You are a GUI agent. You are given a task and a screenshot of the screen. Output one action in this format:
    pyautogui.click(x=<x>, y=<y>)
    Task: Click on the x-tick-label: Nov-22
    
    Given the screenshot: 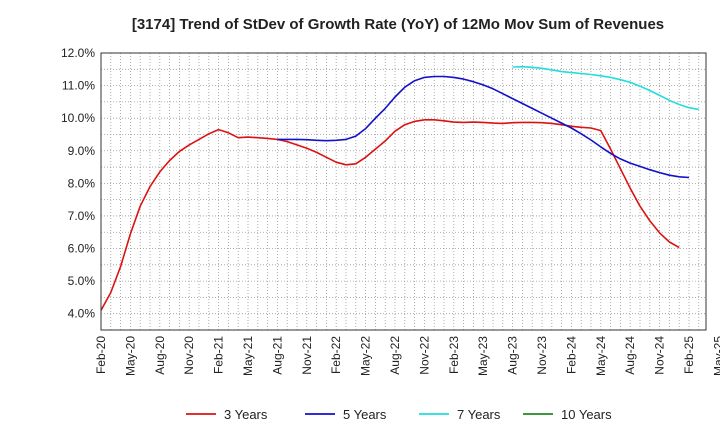 What is the action you would take?
    pyautogui.click(x=424, y=355)
    